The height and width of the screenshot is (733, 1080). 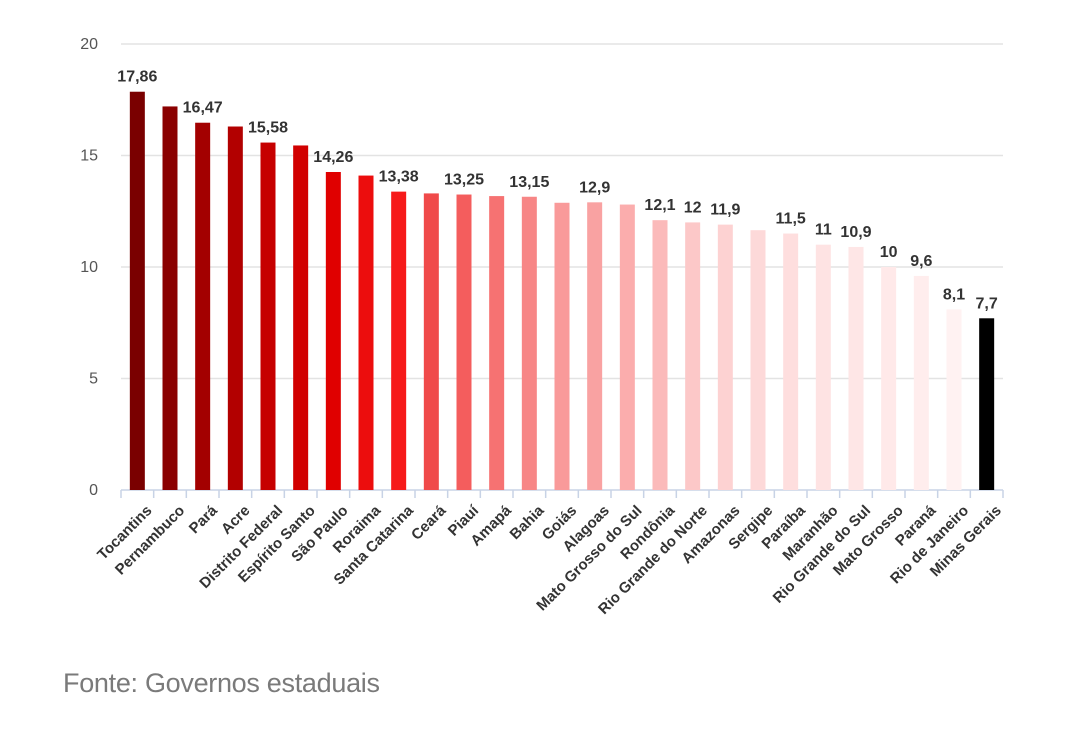 What do you see at coordinates (268, 128) in the screenshot?
I see `data-label: 15,58` at bounding box center [268, 128].